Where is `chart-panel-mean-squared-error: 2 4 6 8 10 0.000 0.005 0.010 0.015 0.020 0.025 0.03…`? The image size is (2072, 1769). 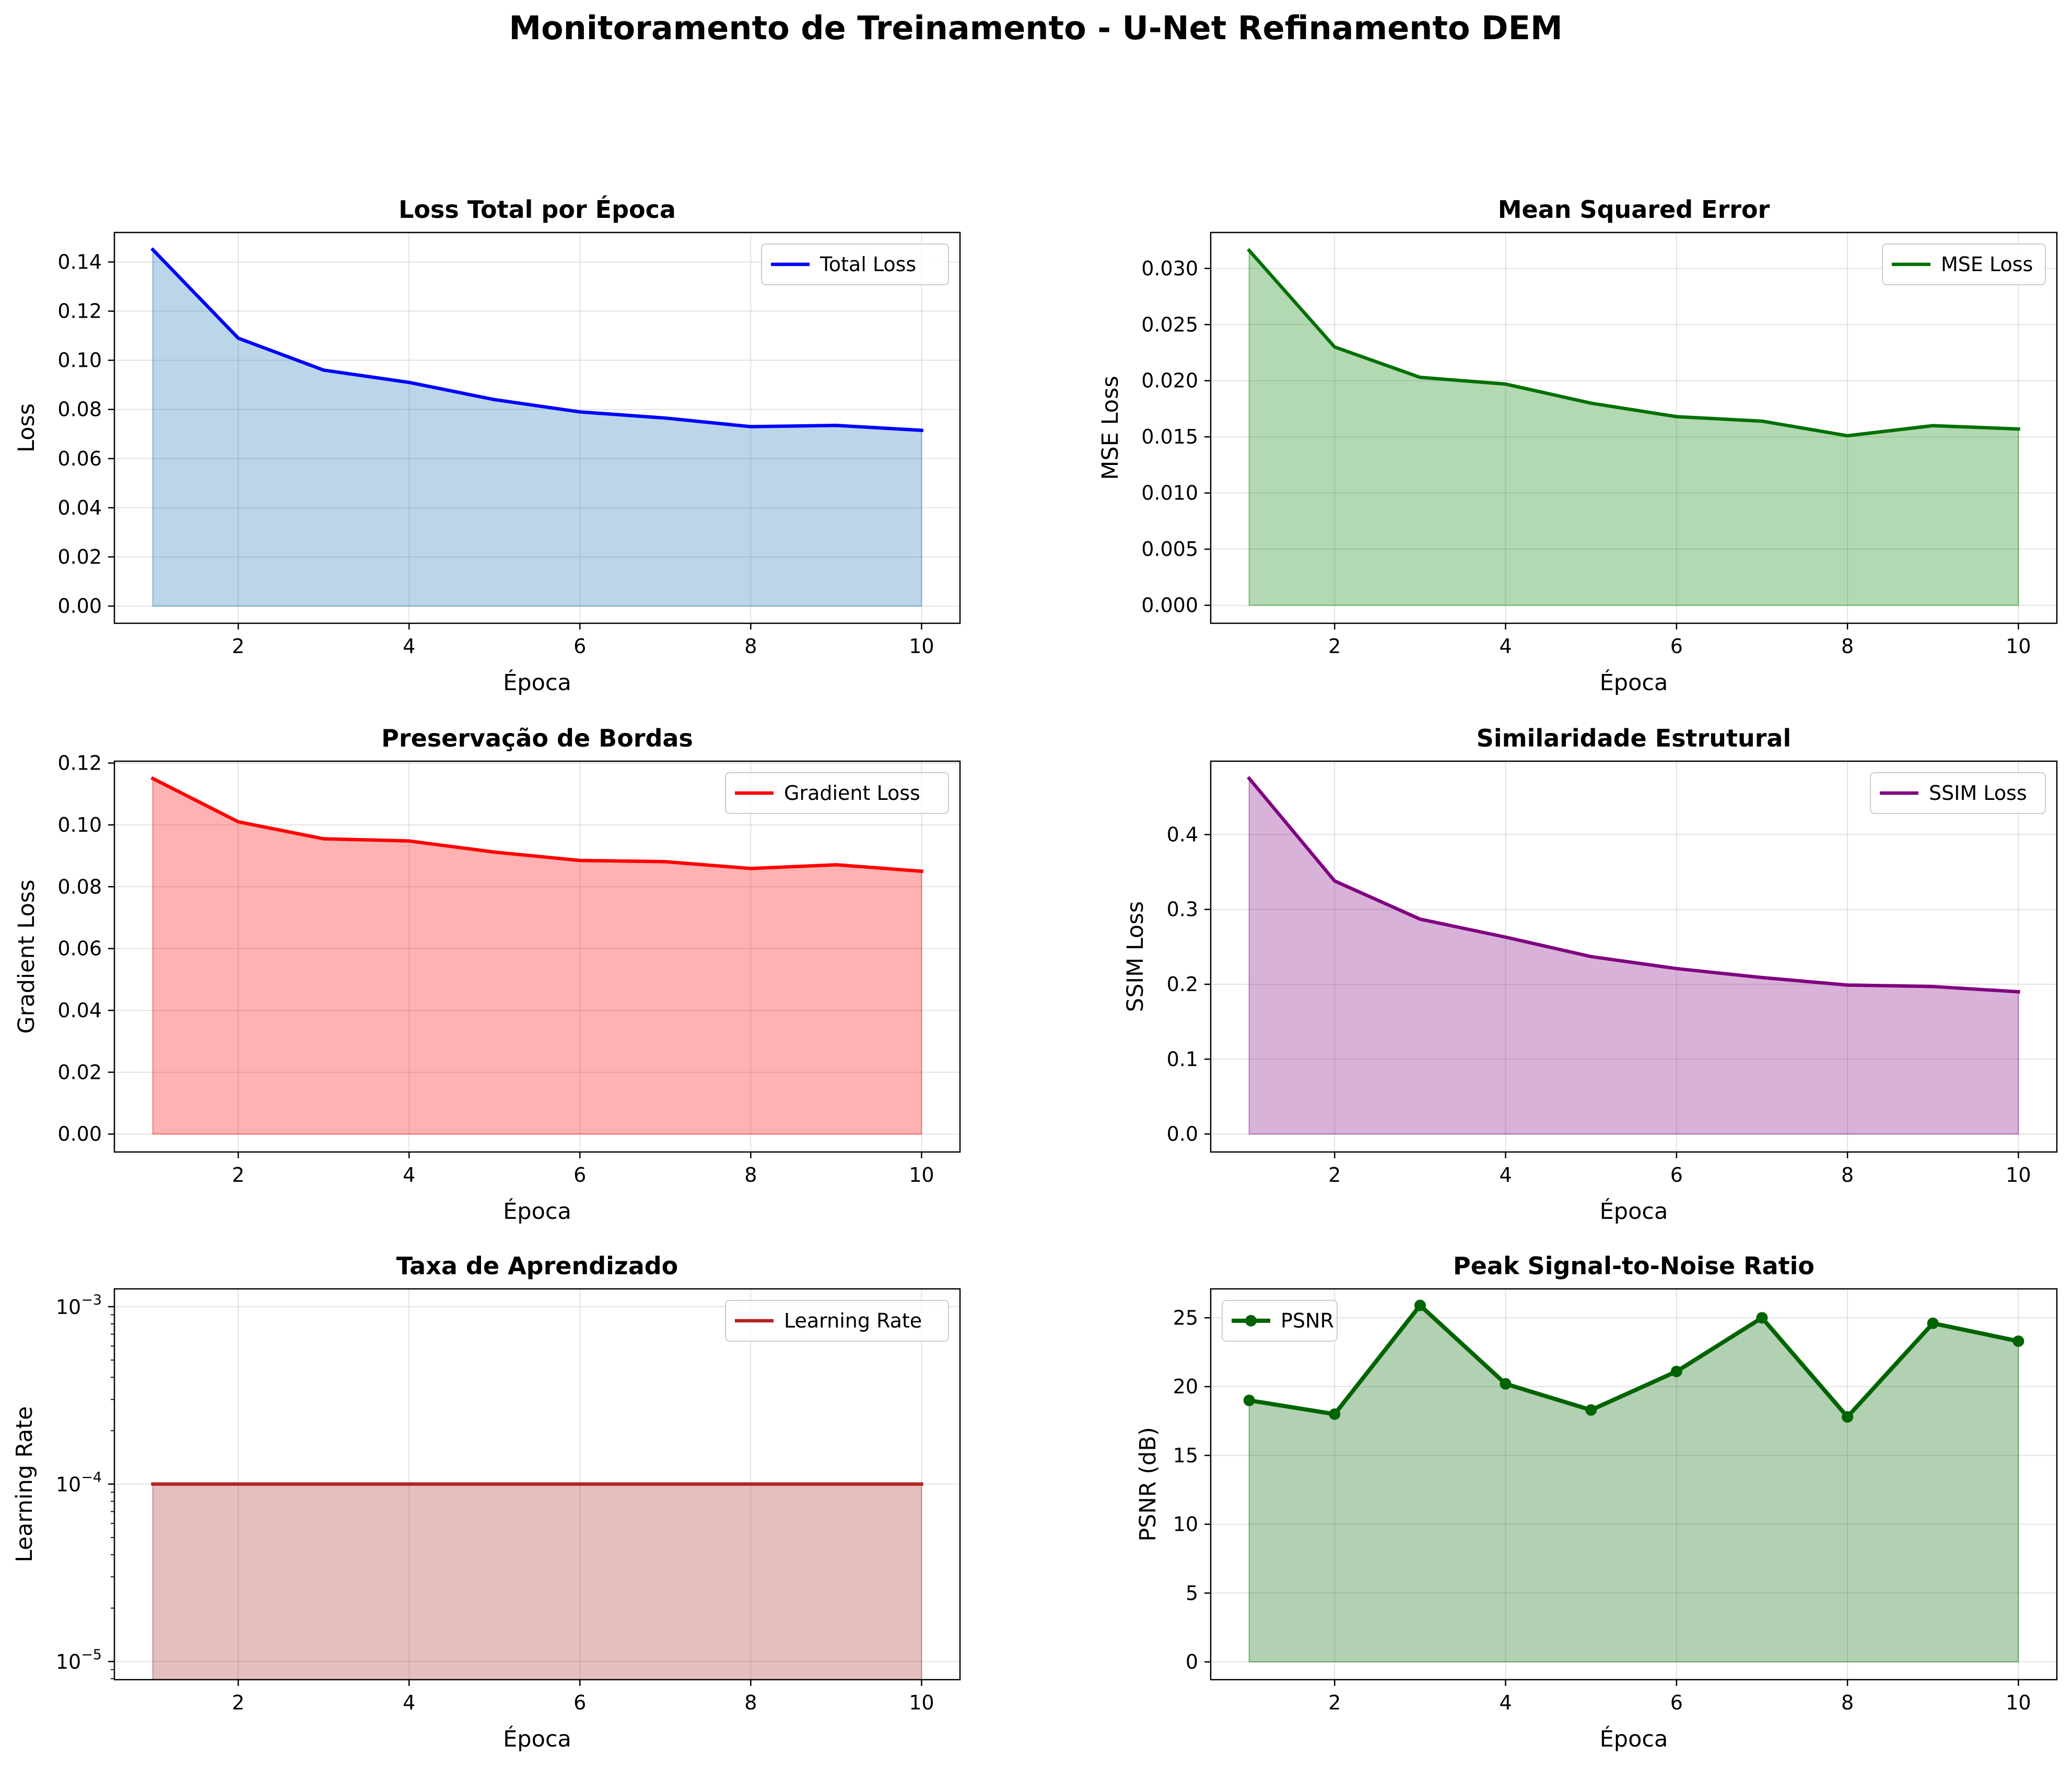
chart-panel-mean-squared-error: 2 4 6 8 10 0.000 0.005 0.010 0.015 0.020 0.025 0.03… is located at coordinates (1578, 445).